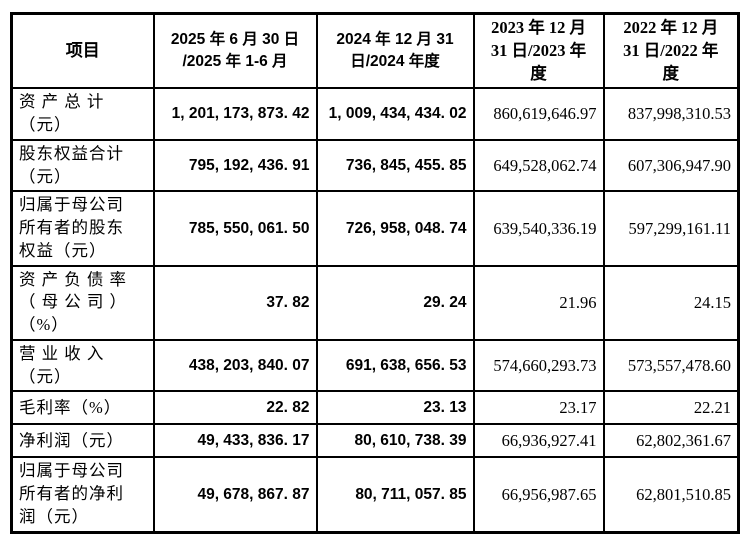 The height and width of the screenshot is (534, 747). What do you see at coordinates (395, 51) in the screenshot?
I see `header-period-2024: 2024 年 12 月 31 日/2024 年度` at bounding box center [395, 51].